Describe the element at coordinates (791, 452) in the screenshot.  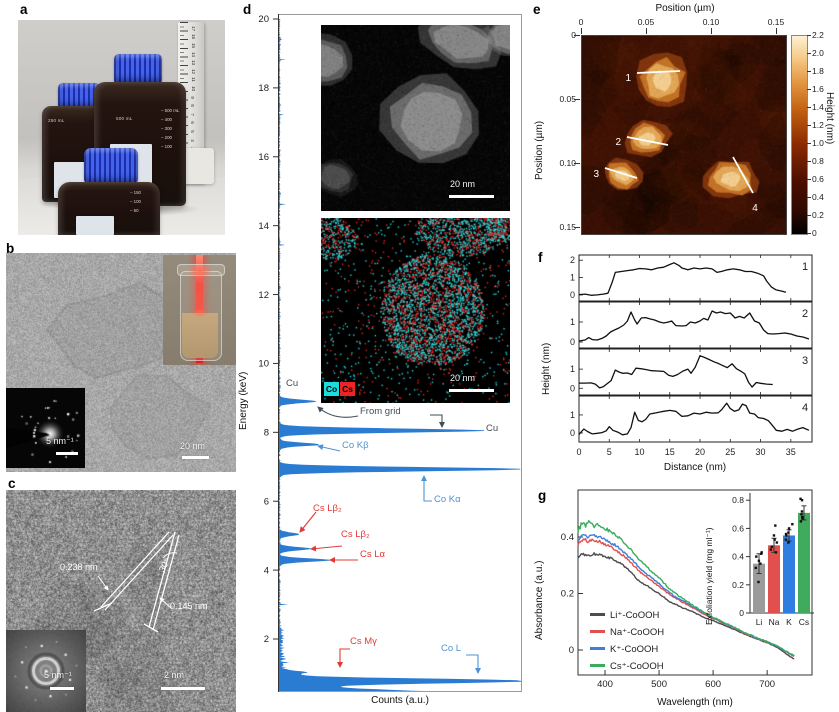
I see `svg-text: 35` at that location.